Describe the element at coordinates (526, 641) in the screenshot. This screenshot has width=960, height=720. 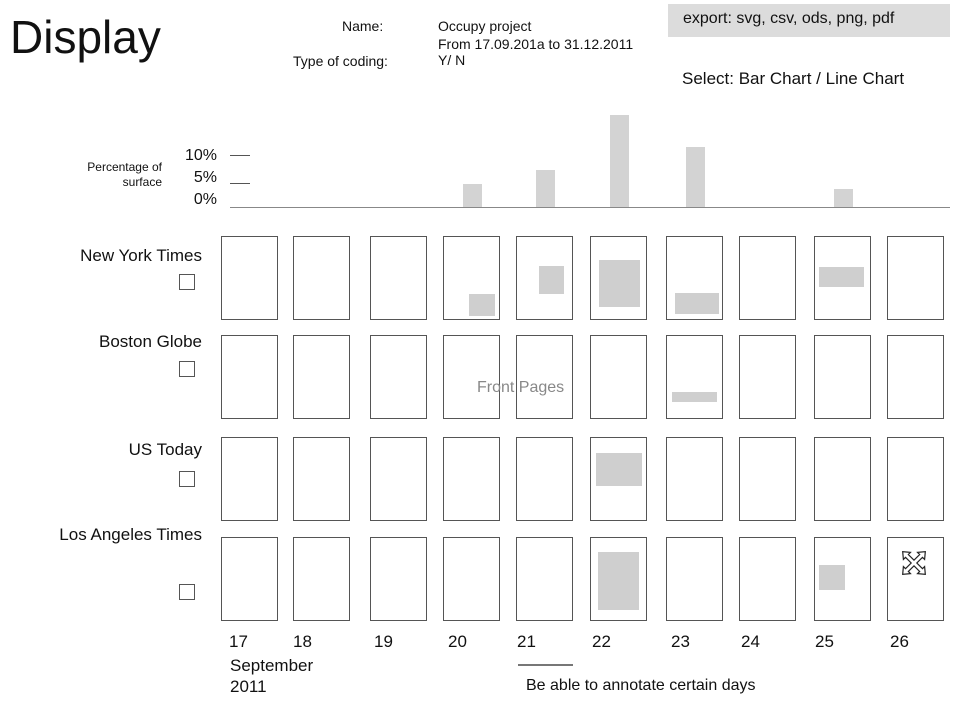
I see `day-label: 21` at that location.